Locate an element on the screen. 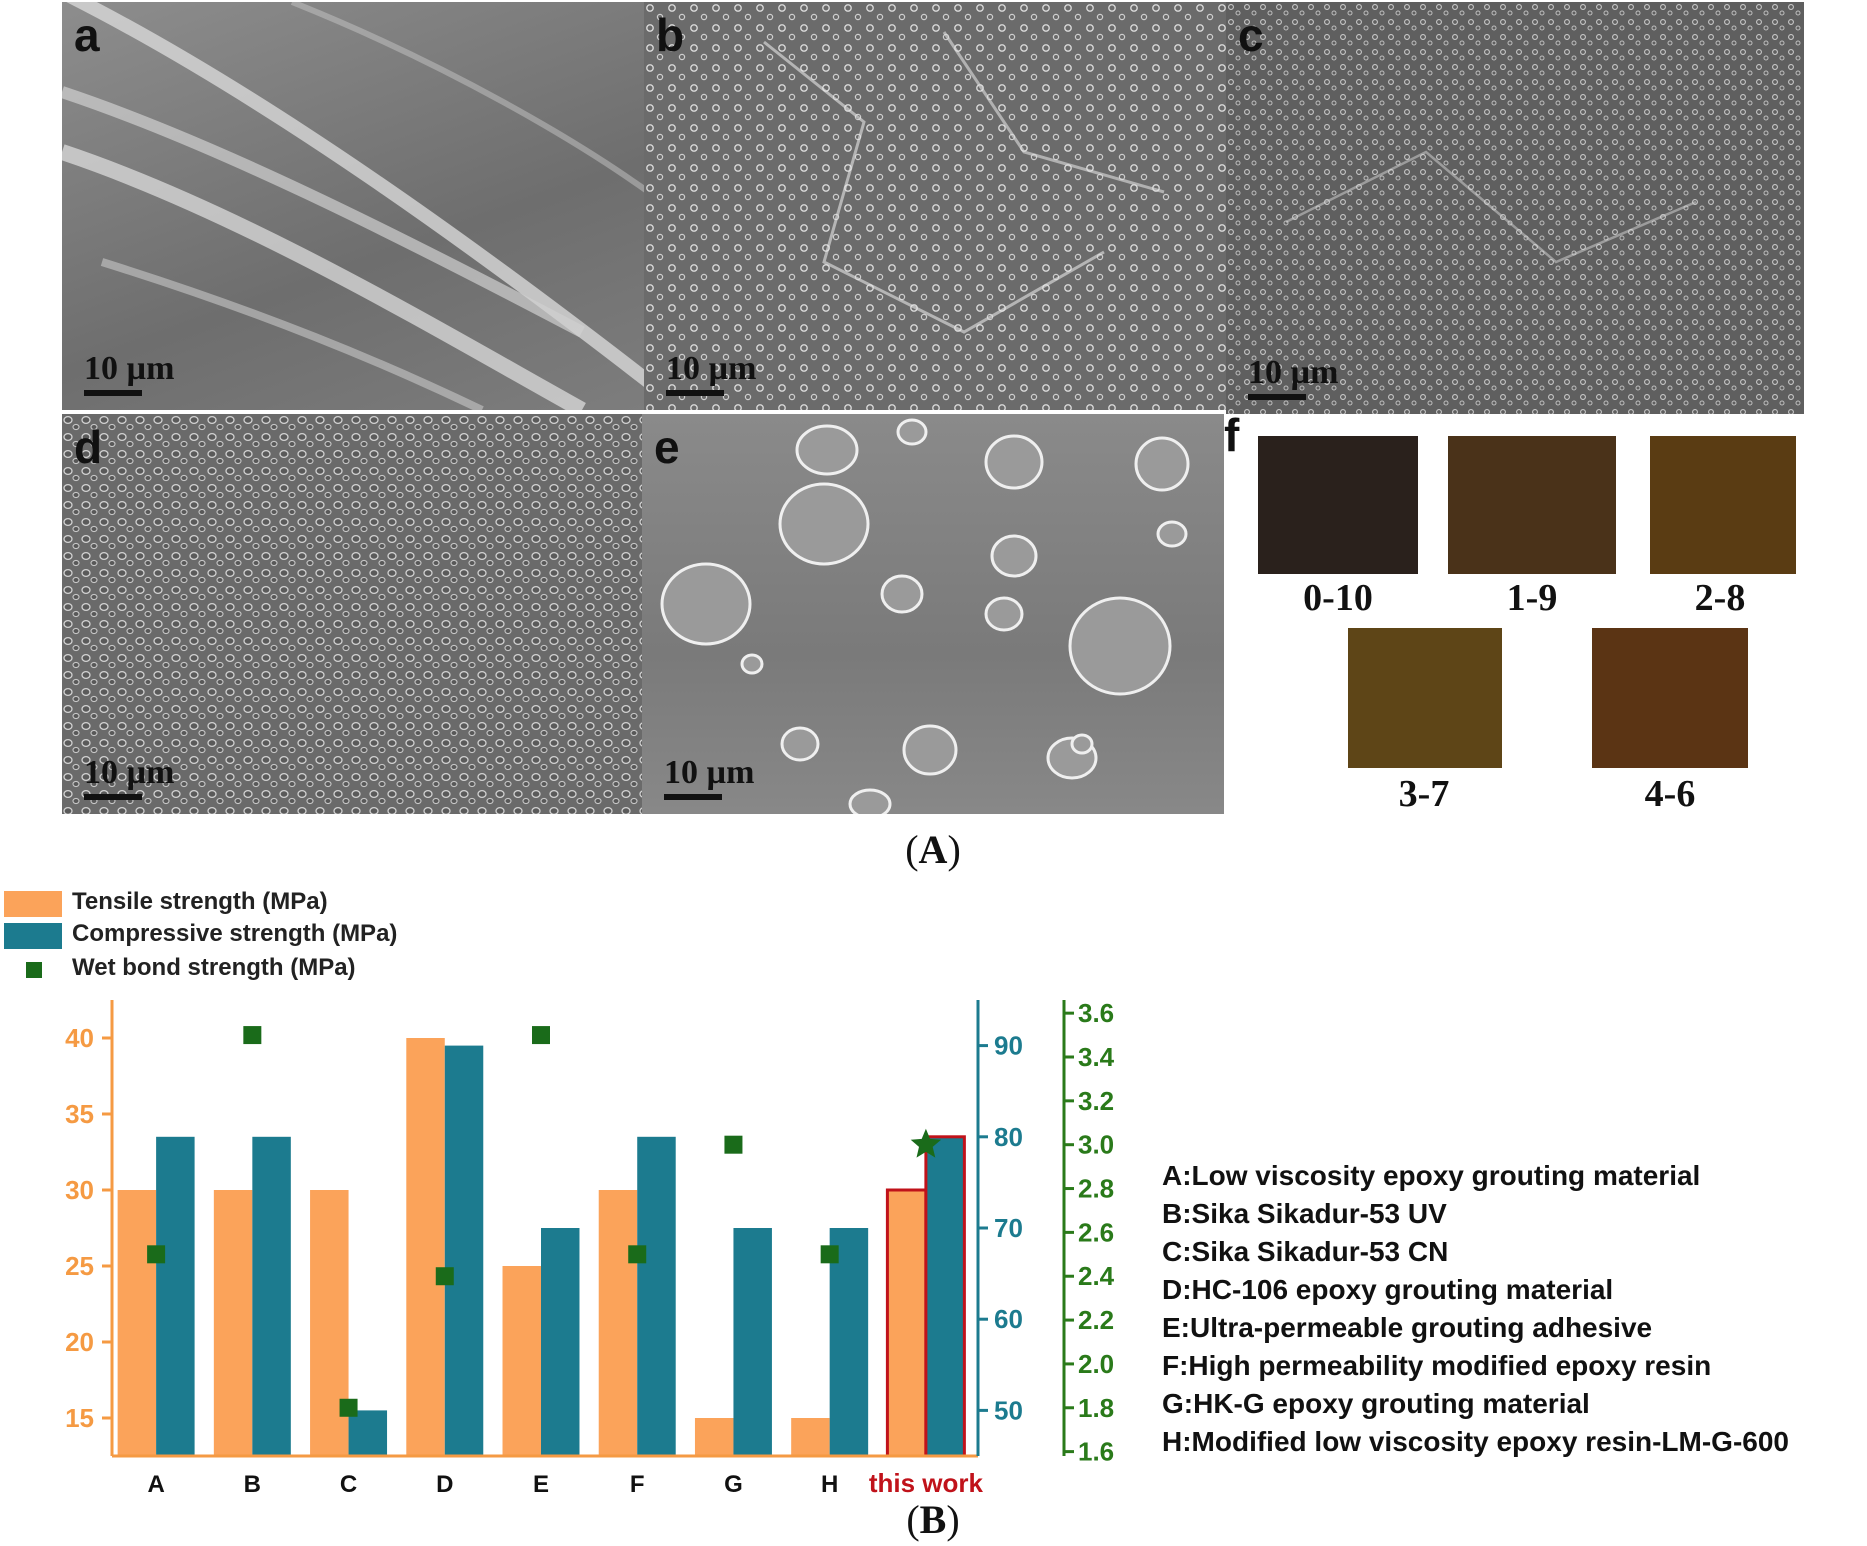 The image size is (1867, 1546). sample-photos-f: f 0-10 1-9 2-8 3-7 4-6 is located at coordinates (1515, 614).